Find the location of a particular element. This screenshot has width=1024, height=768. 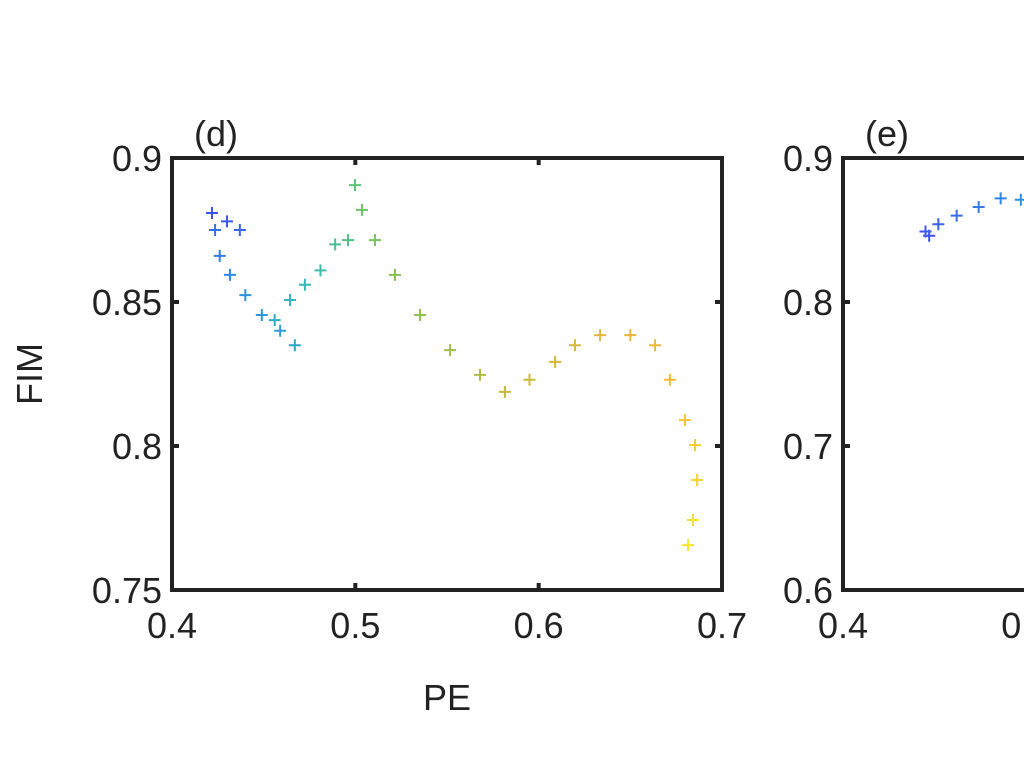

plot-frame is located at coordinates (932, 374).